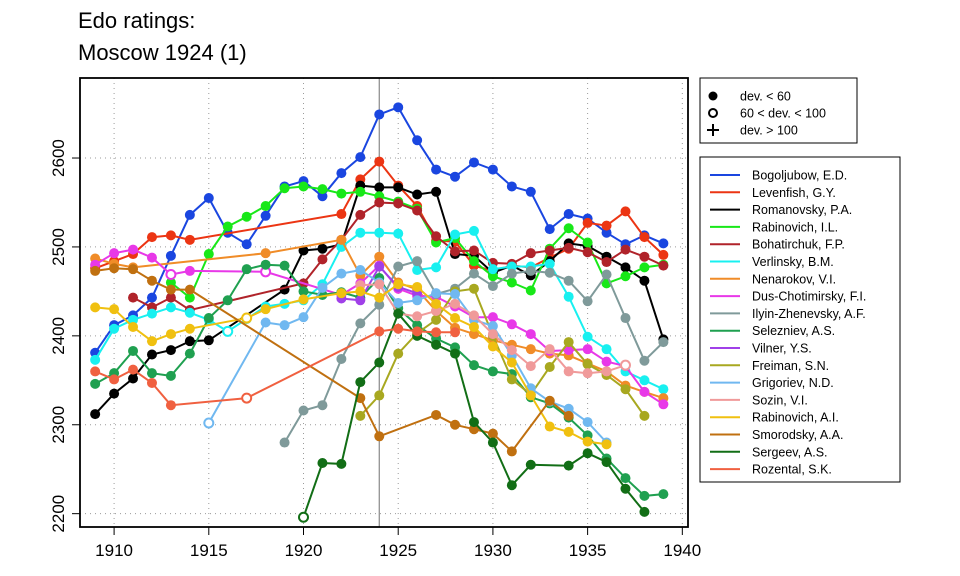  Describe the element at coordinates (247, 318) in the screenshot. I see `data-point-open` at that location.